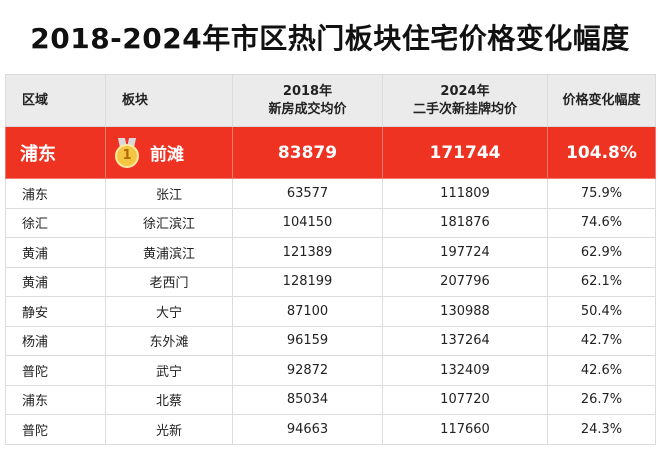 Image resolution: width=660 pixels, height=449 pixels. What do you see at coordinates (167, 155) in the screenshot?
I see `cell-block-label: 前滩` at bounding box center [167, 155].